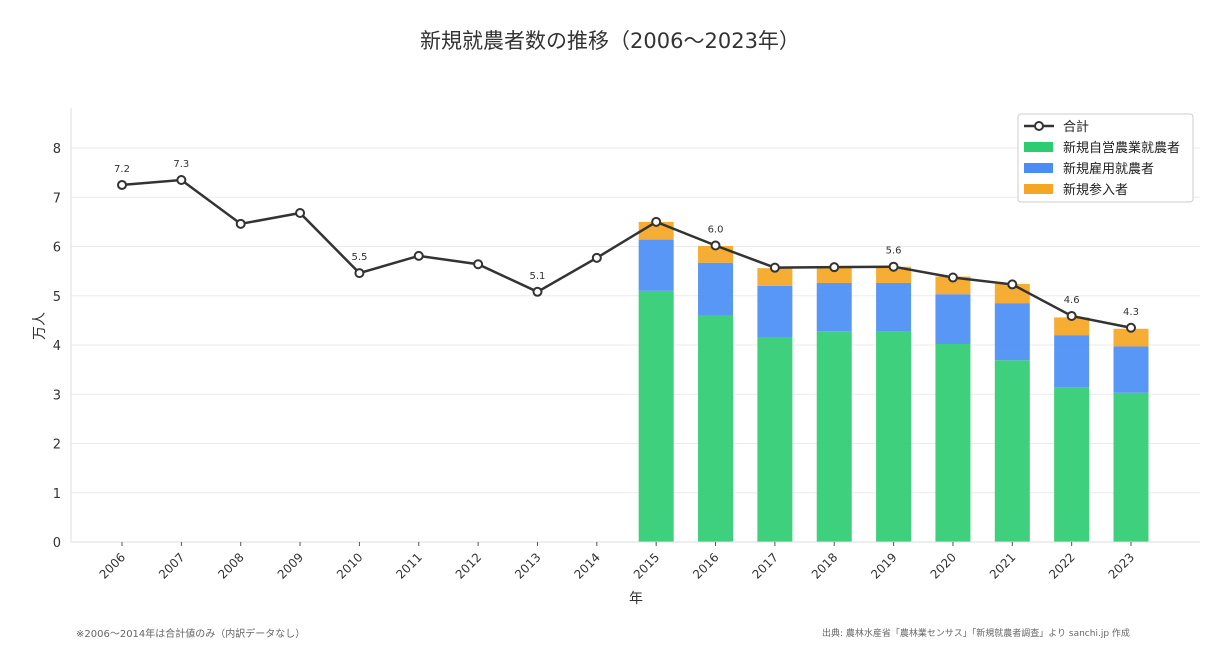  Describe the element at coordinates (1039, 126) in the screenshot. I see `legend-marker` at that location.